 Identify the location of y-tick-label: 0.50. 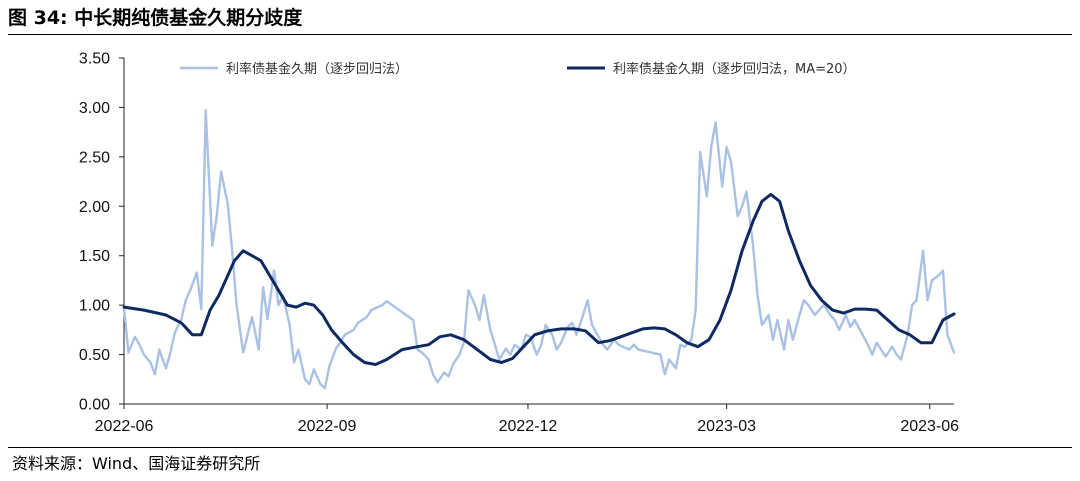
(94, 355).